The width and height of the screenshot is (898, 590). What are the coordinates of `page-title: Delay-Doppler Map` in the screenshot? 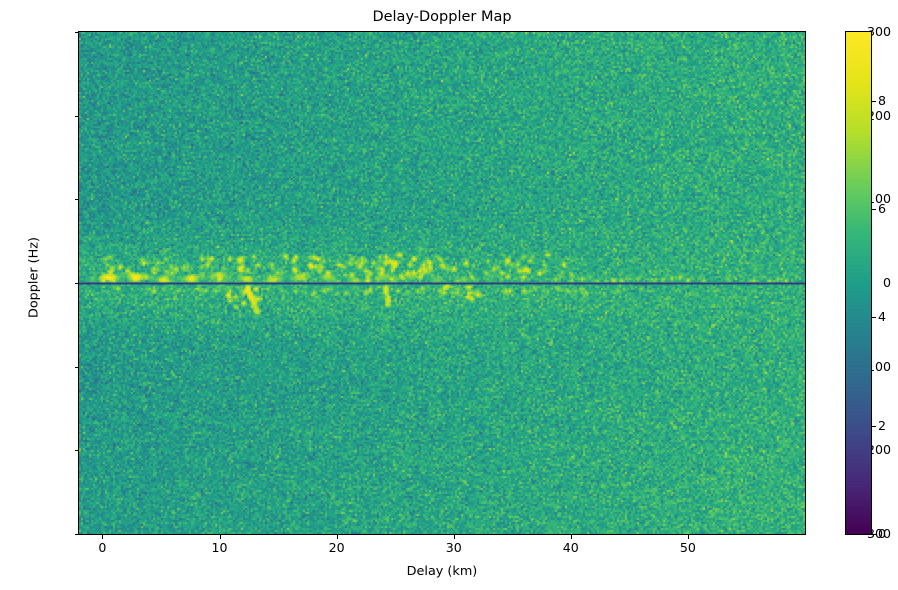 It's located at (442, 17).